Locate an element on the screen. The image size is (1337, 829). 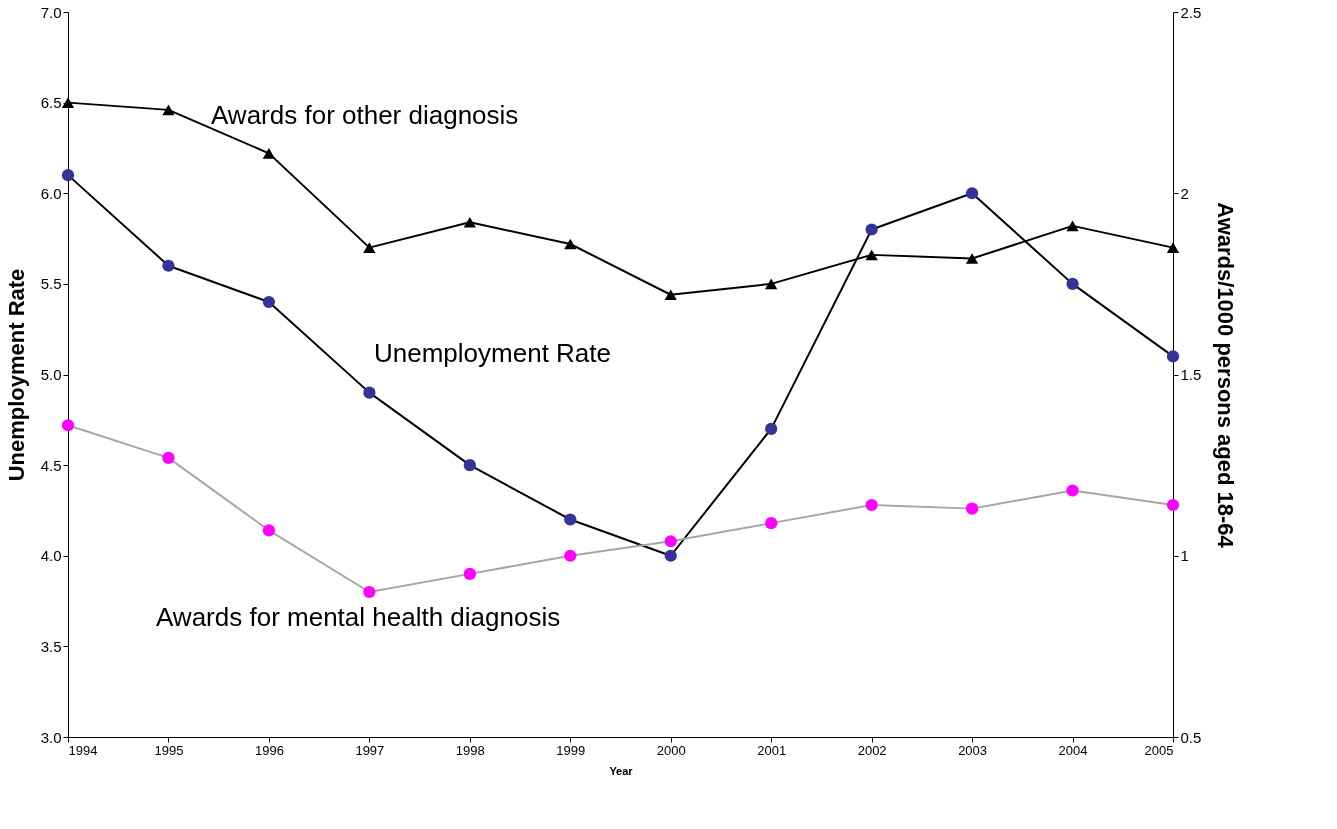
x-tick-label: 1995 is located at coordinates (169, 750).